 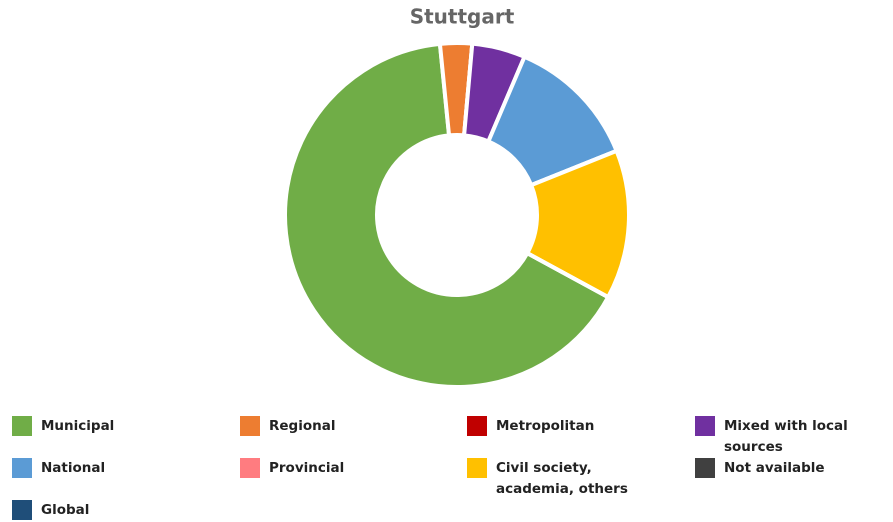 What do you see at coordinates (73, 468) in the screenshot?
I see `legend-label: National` at bounding box center [73, 468].